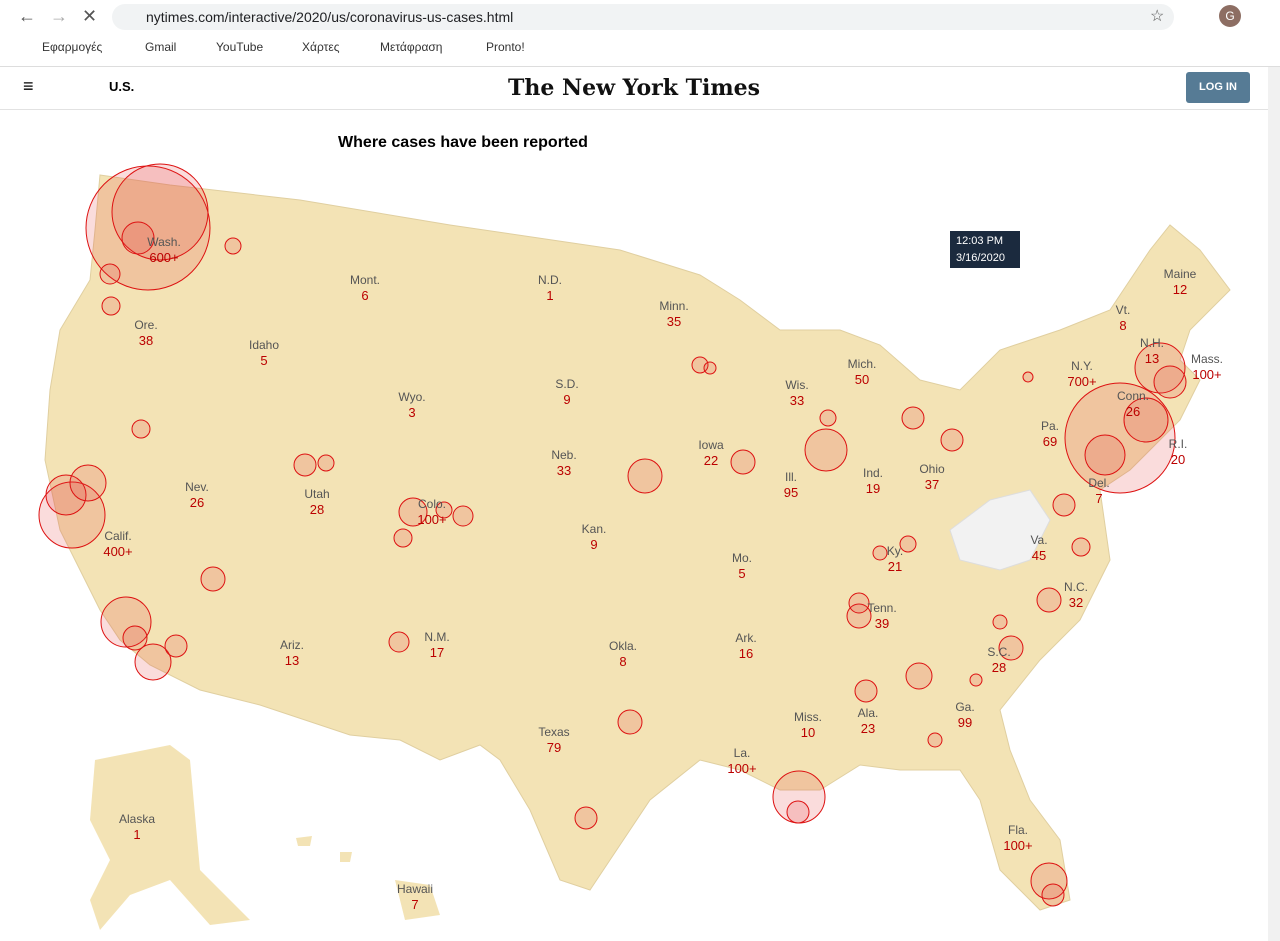 The image size is (1280, 941). Describe the element at coordinates (436, 637) in the screenshot. I see `state-name: N.M.` at that location.